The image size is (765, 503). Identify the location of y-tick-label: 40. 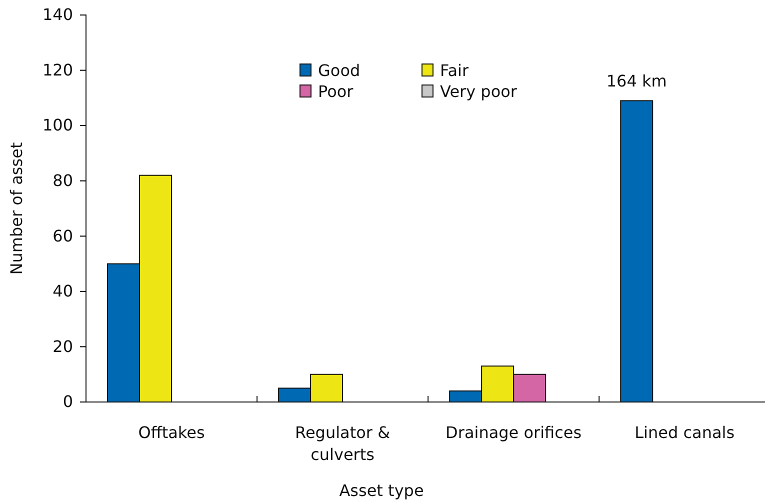
(62, 291).